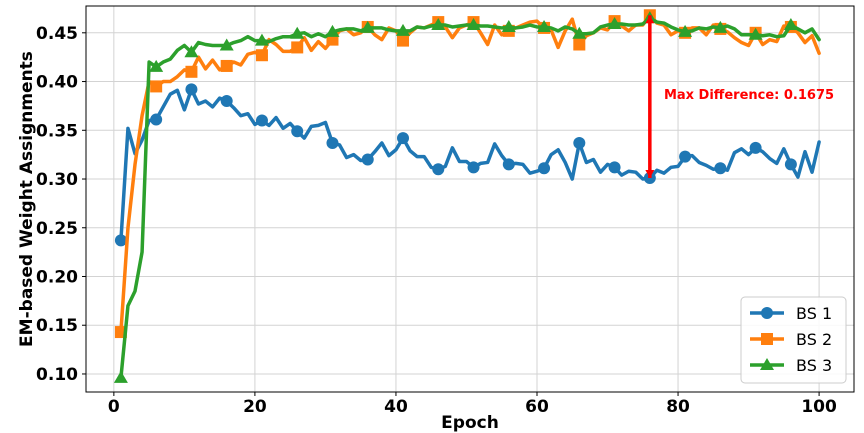  What do you see at coordinates (650, 174) in the screenshot?
I see `max-difference-arrowhead-bottom` at bounding box center [650, 174].